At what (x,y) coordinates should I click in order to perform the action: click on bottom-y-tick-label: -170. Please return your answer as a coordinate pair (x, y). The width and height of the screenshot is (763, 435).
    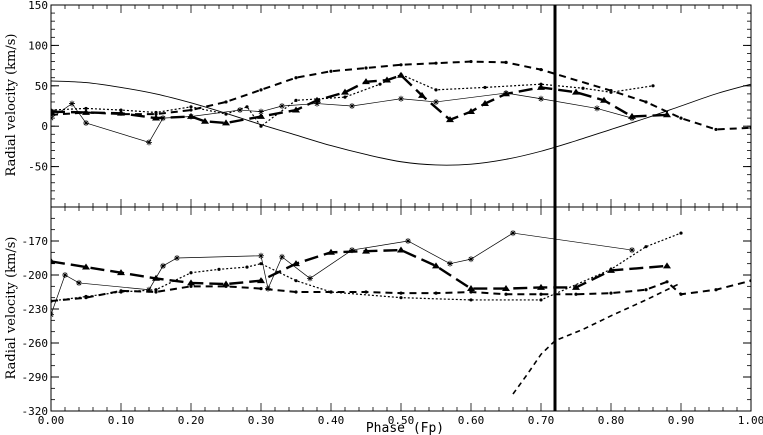
    Looking at the image, I should click on (35, 241).